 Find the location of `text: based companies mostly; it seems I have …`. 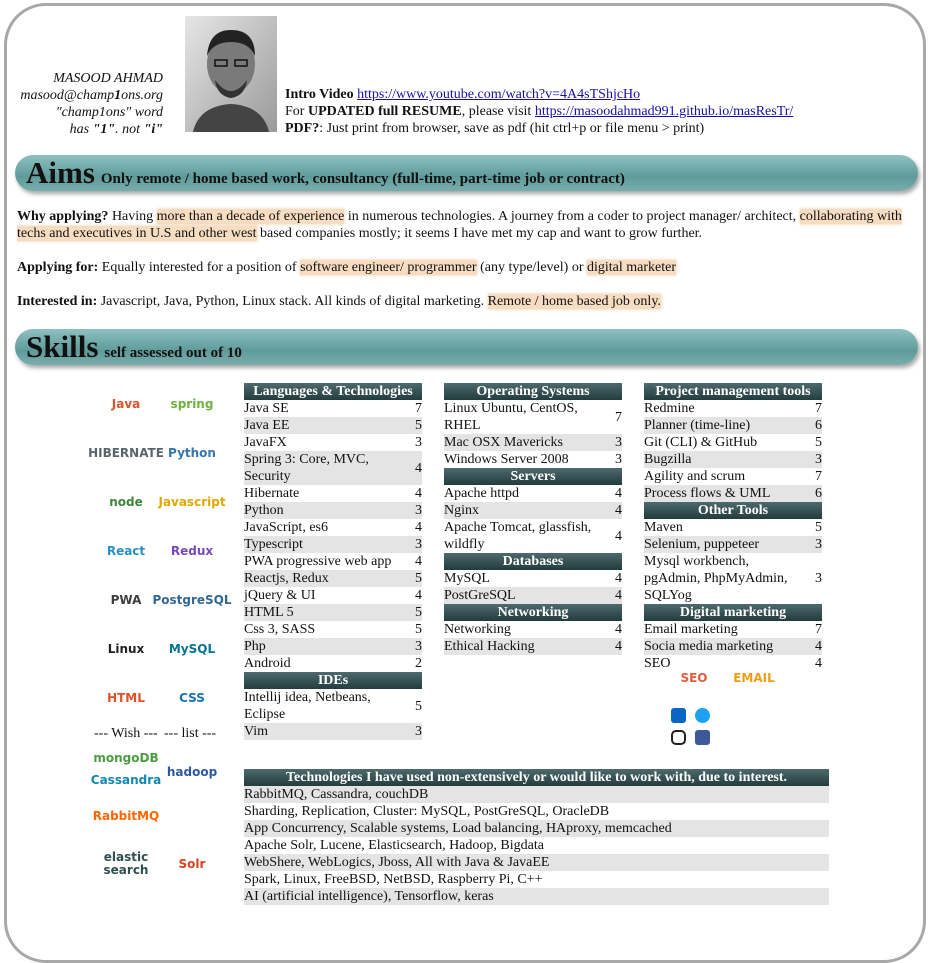

text: based companies mostly; it seems I have … is located at coordinates (479, 233).